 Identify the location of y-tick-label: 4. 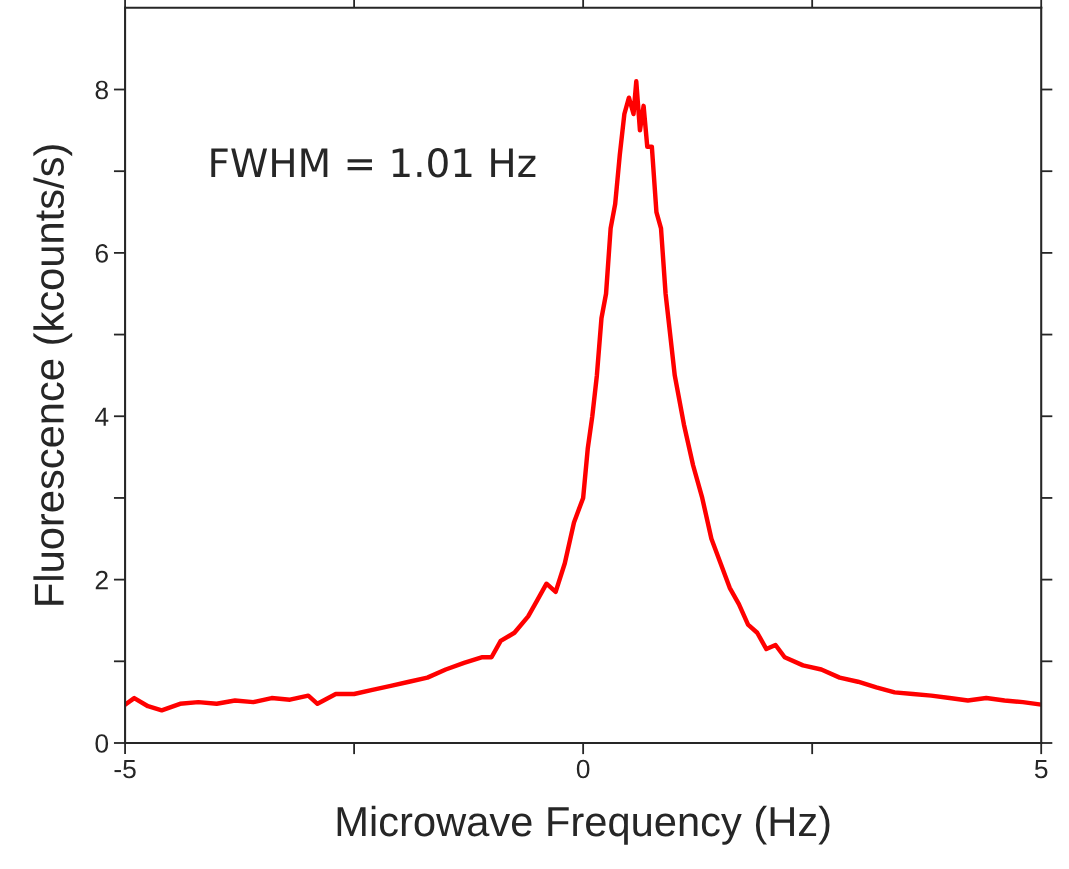
(102, 416).